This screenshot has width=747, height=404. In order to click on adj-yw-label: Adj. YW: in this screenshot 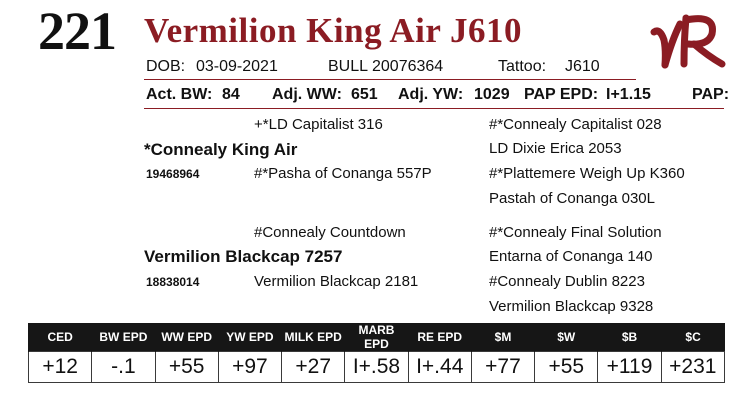, I will do `click(431, 94)`.